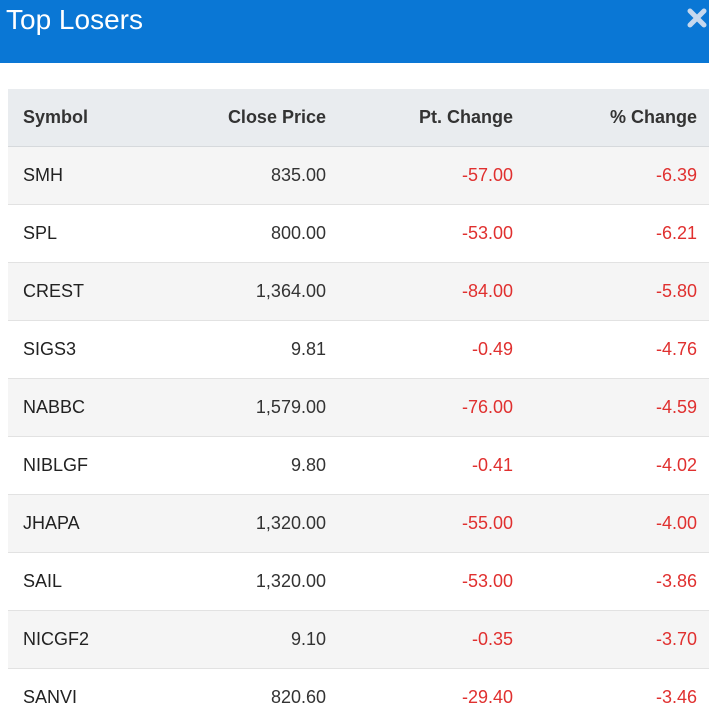 Image resolution: width=709 pixels, height=712 pixels. I want to click on close-price-cell: 800.00, so click(248, 233).